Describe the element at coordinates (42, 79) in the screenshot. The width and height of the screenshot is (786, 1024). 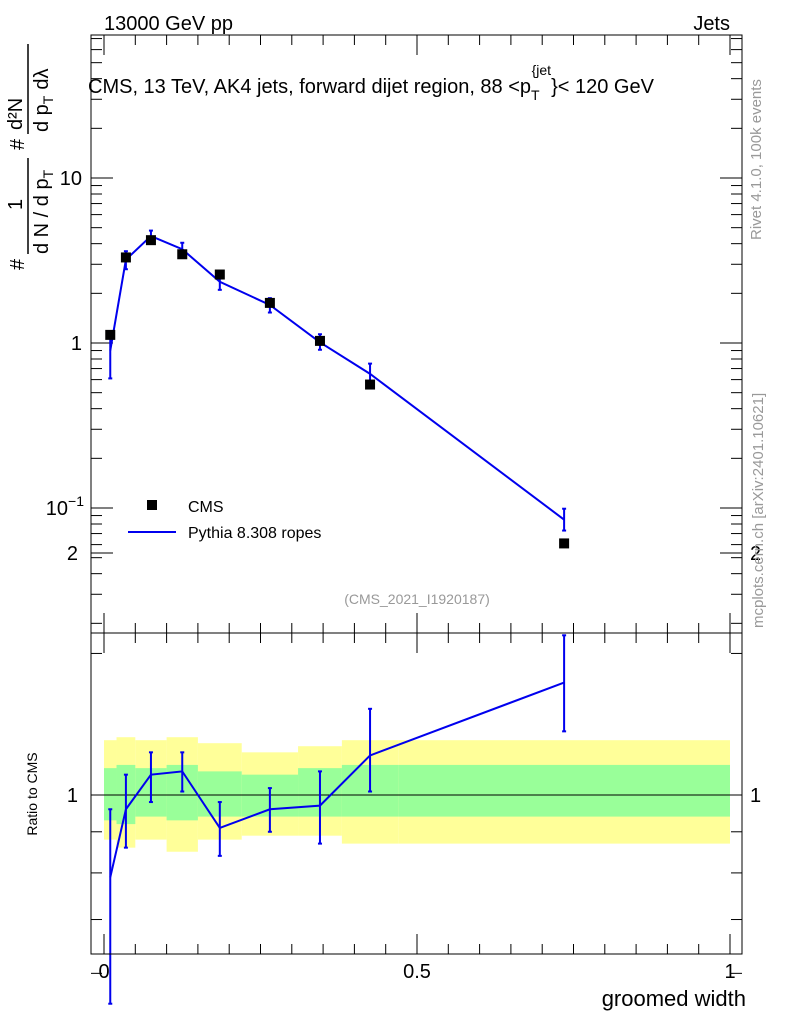
I see `ylabel-dlambda: dλ` at that location.